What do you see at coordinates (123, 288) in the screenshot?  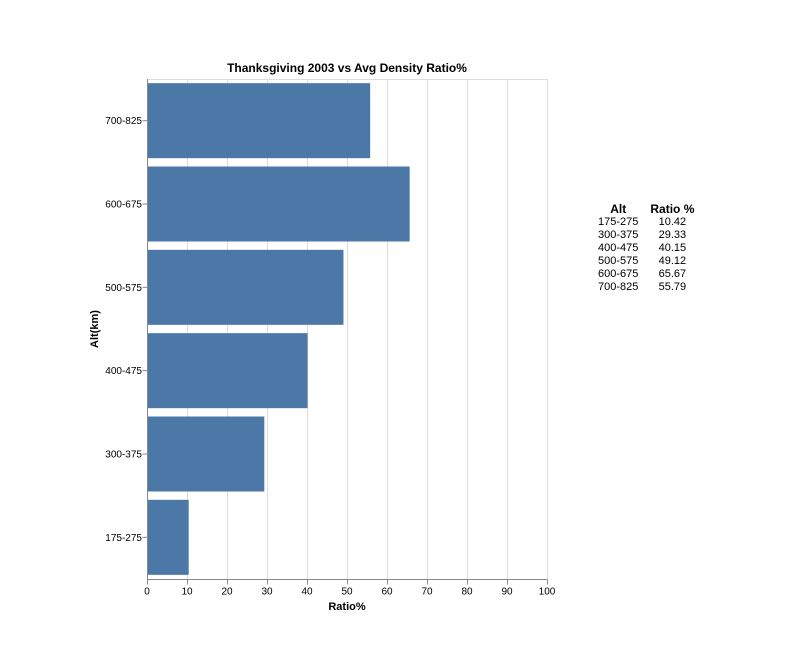 I see `y-tick-label: 500-575` at bounding box center [123, 288].